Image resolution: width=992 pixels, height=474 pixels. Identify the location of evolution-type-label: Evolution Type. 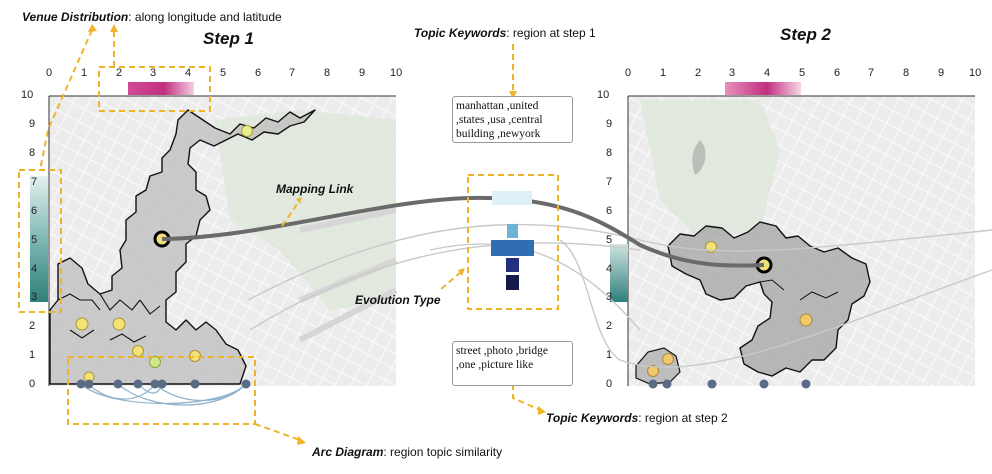
(398, 300).